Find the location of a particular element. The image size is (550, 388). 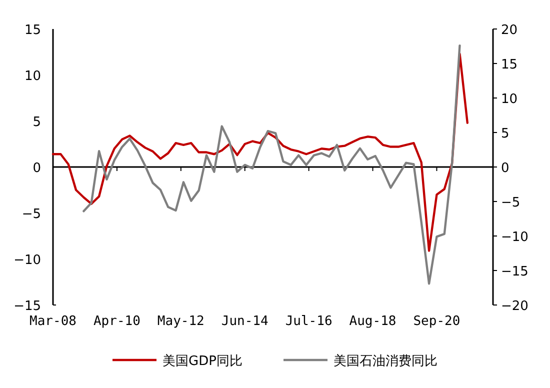

y2-tick-label: −15 is located at coordinates (514, 272).